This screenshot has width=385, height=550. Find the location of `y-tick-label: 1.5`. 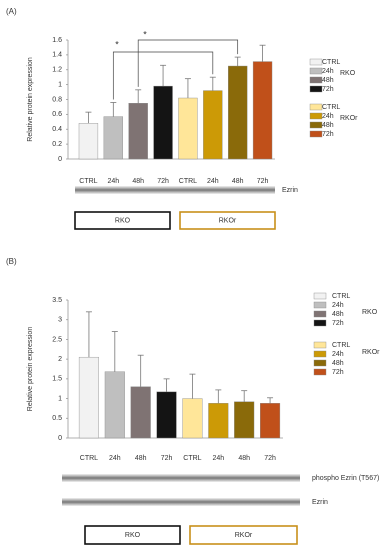

y-tick-label: 1.5 is located at coordinates (57, 379).